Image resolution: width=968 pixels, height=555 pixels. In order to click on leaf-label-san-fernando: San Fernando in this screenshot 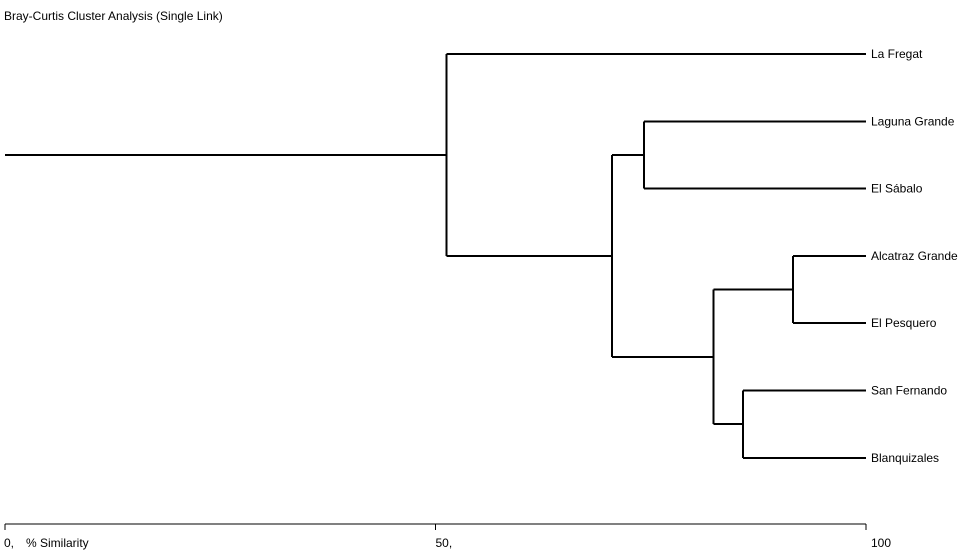, I will do `click(909, 391)`.